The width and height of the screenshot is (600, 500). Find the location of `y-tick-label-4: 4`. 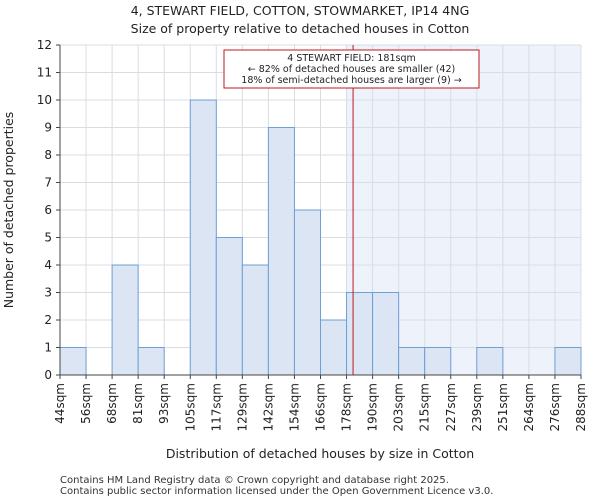

y-tick-label-4: 4 is located at coordinates (48, 265).